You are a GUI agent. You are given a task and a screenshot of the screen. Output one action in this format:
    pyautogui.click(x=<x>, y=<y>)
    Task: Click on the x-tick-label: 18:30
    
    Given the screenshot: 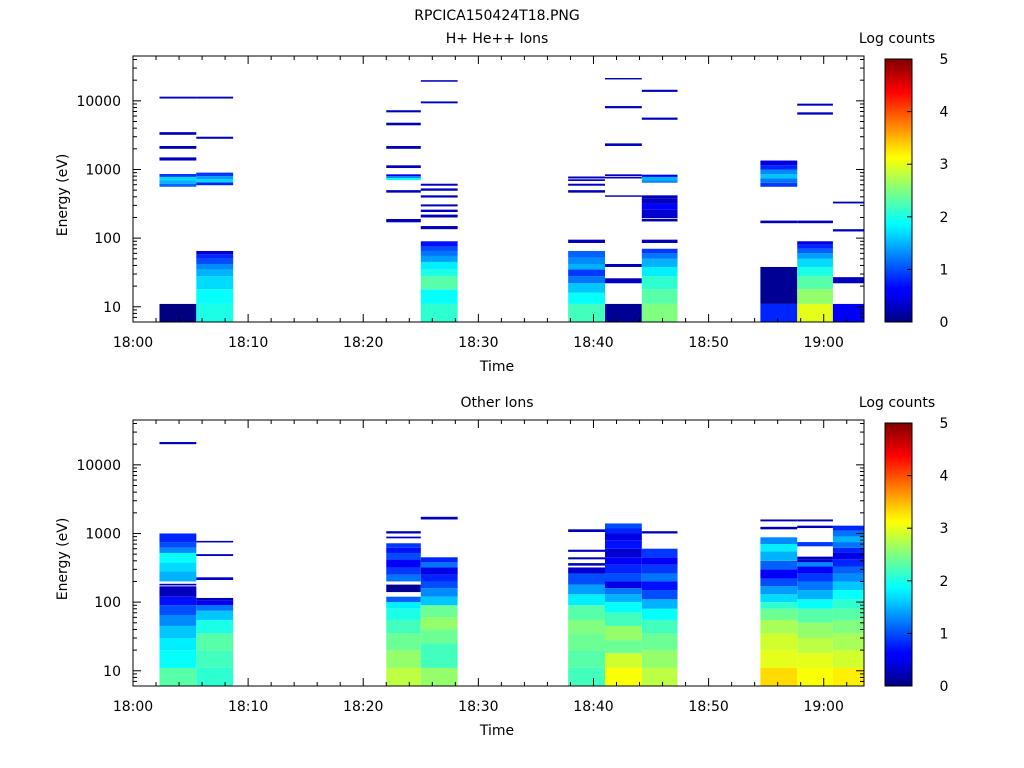 What is the action you would take?
    pyautogui.click(x=478, y=343)
    